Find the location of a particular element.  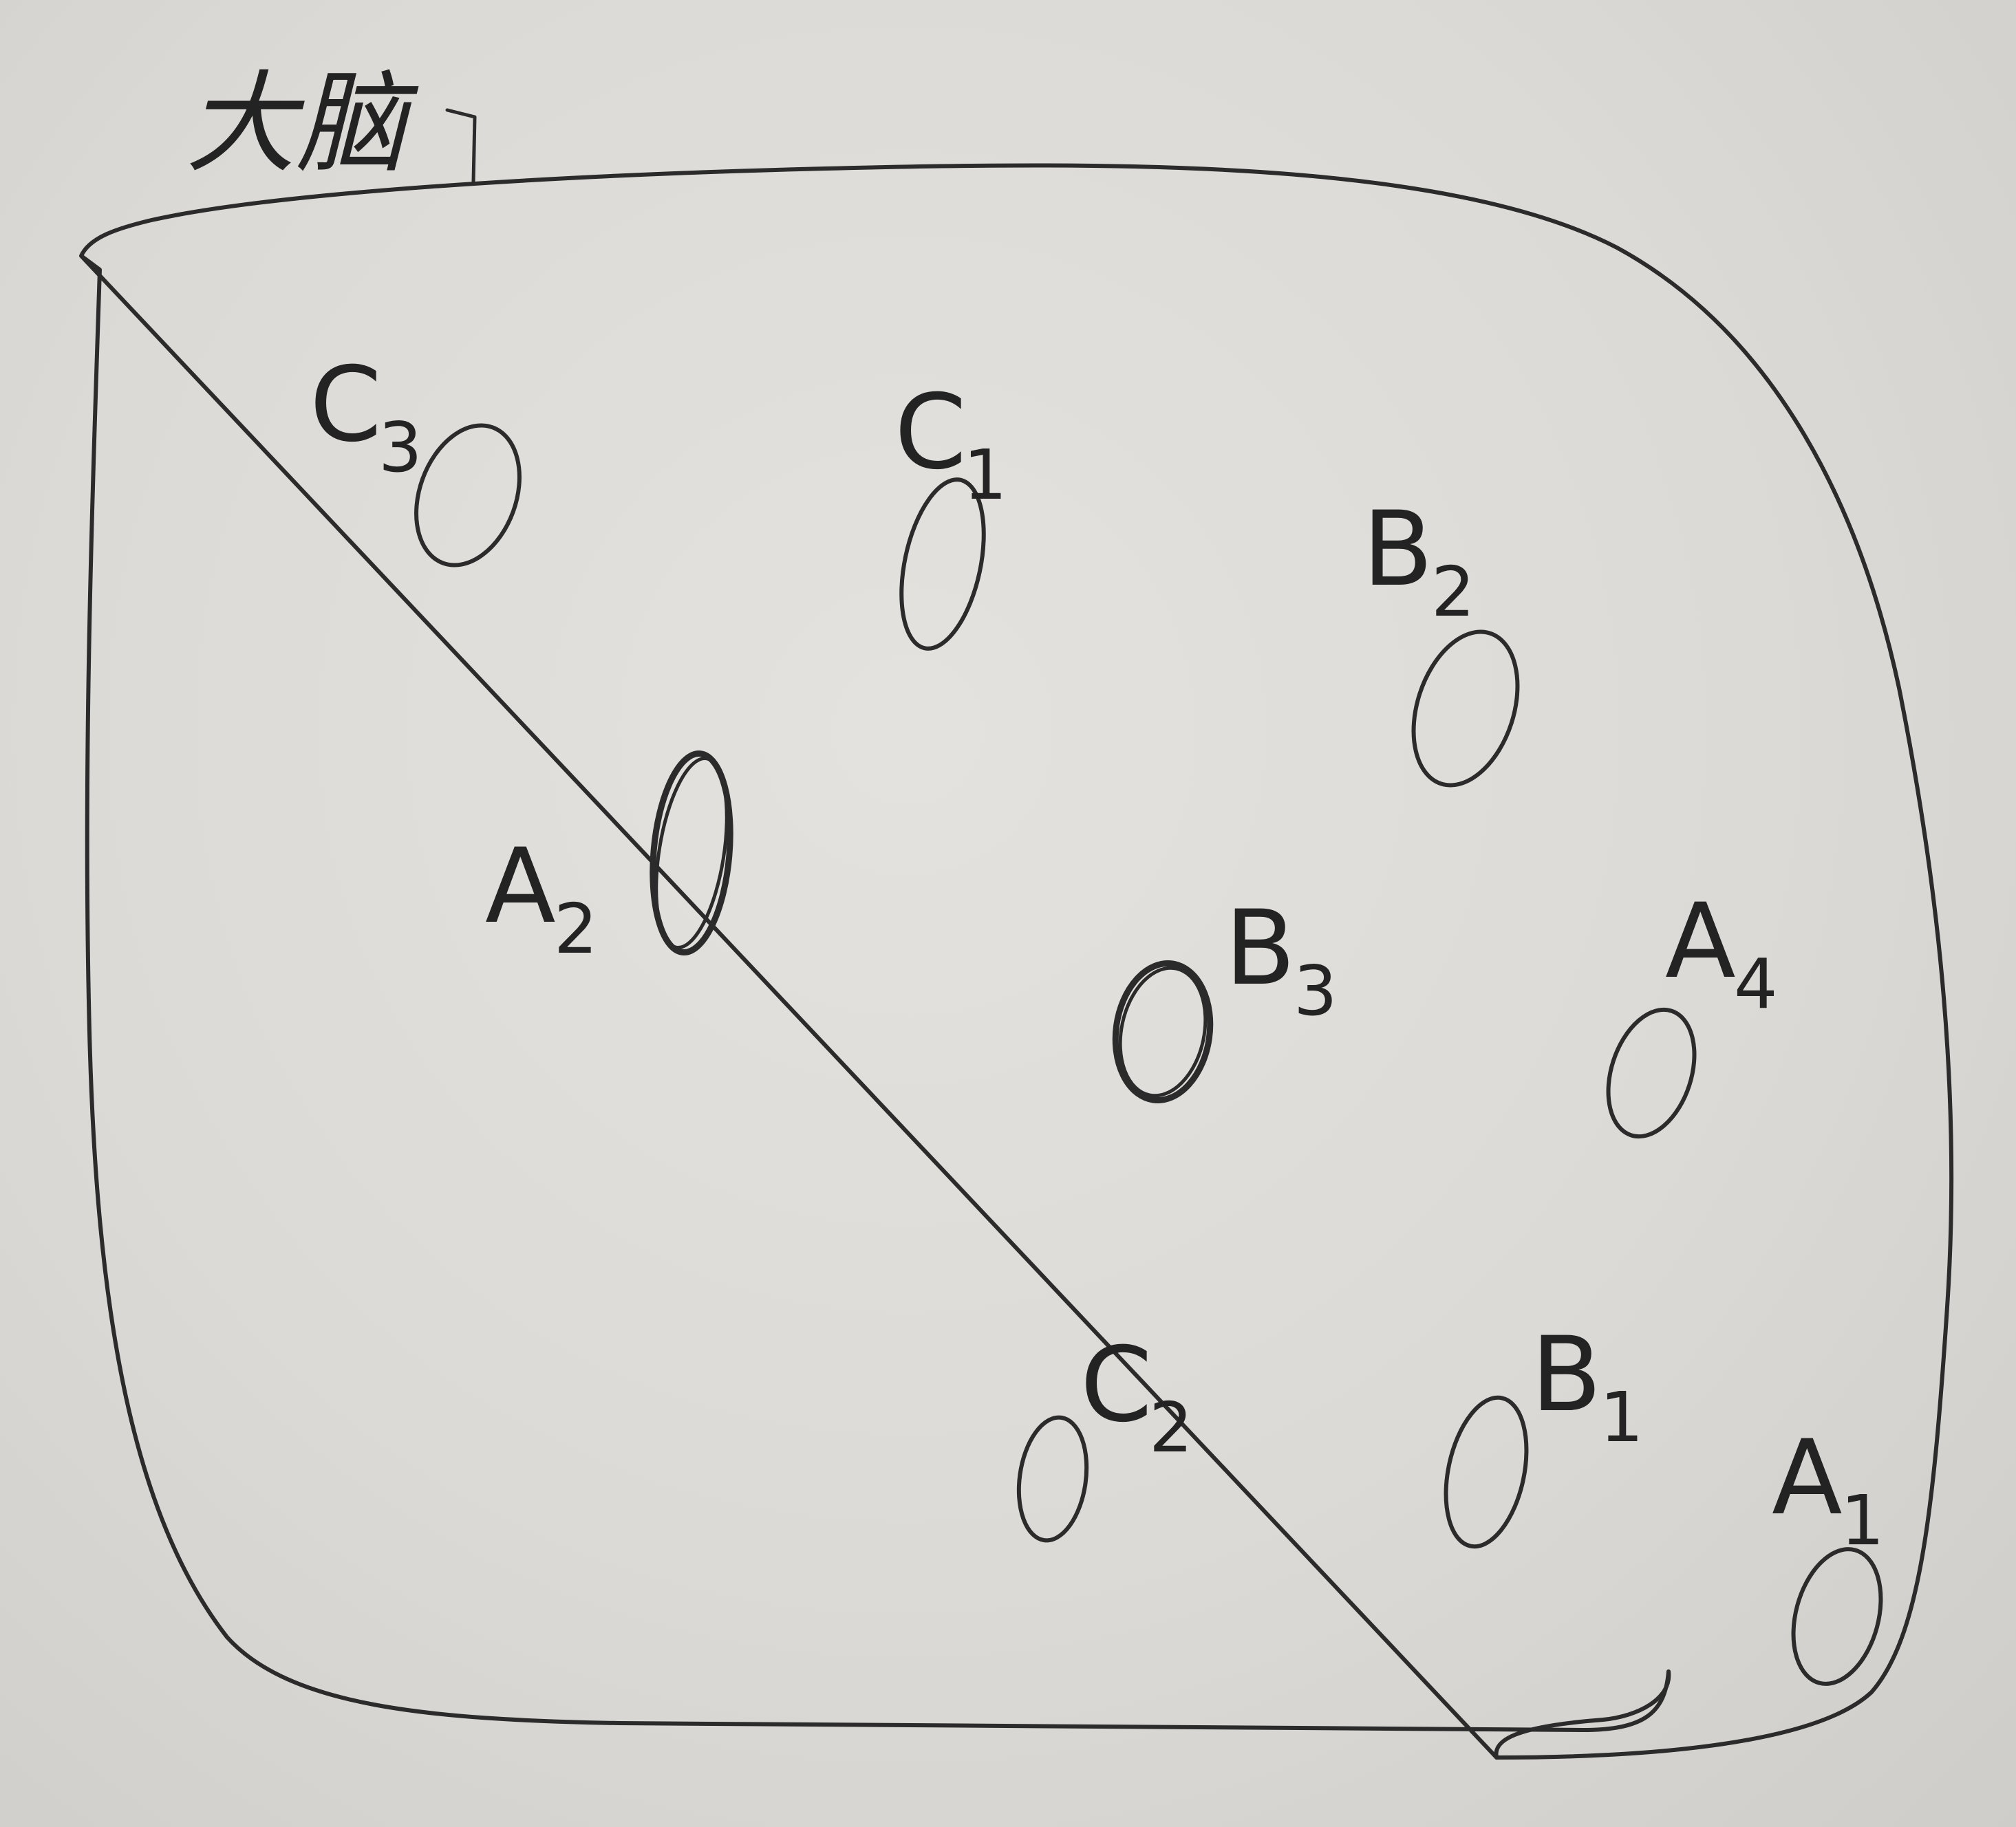

node-ellipse-b3 is located at coordinates (1163, 1031).